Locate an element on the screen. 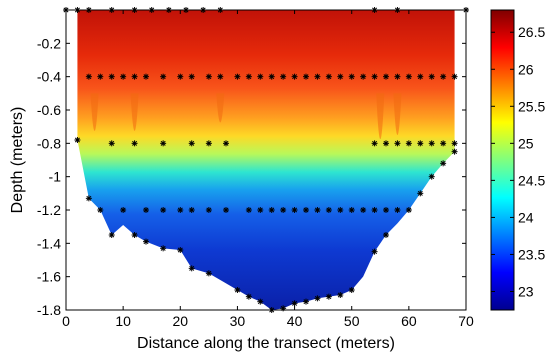  colorbar-tick-label: 26 is located at coordinates (526, 69).